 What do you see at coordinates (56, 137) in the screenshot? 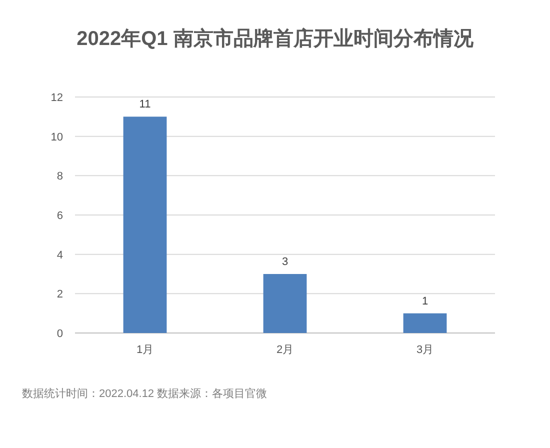
I see `y-tick-label: 10` at bounding box center [56, 137].